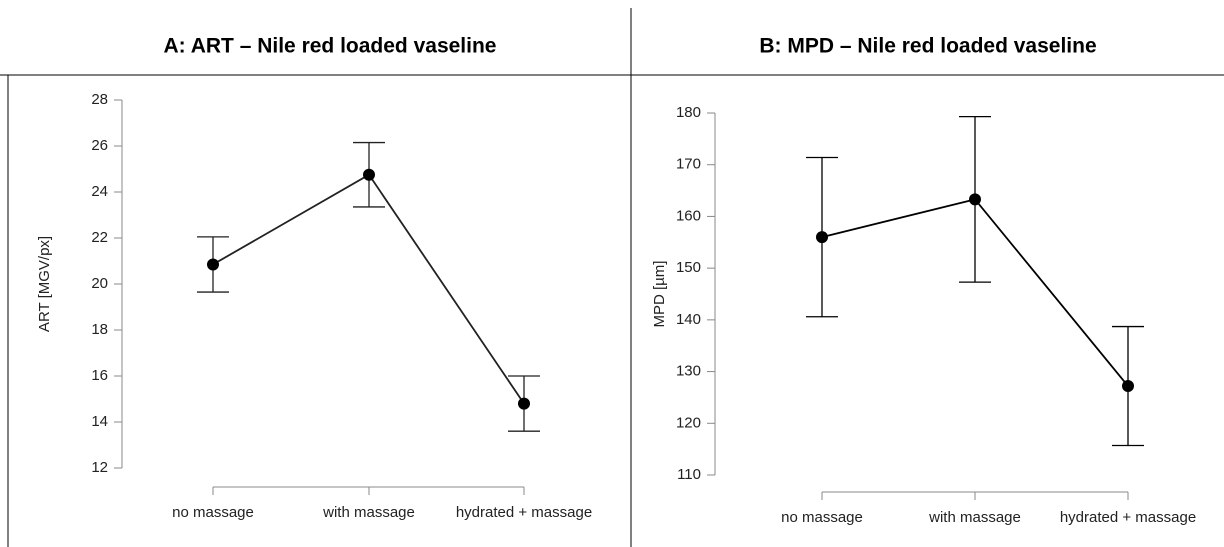  What do you see at coordinates (99, 99) in the screenshot?
I see `y-tick-label: 28` at bounding box center [99, 99].